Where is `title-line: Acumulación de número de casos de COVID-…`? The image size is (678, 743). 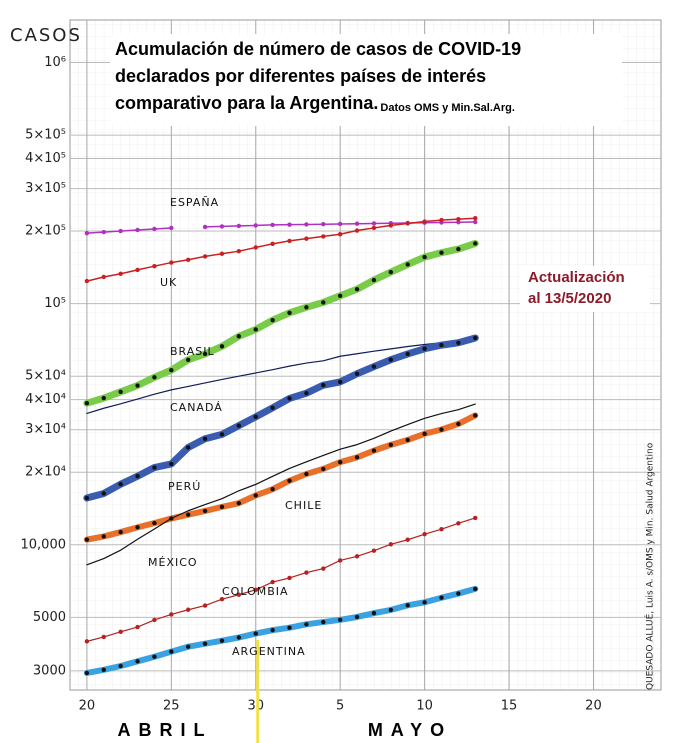 title-line: Acumulación de número de casos de COVID-… is located at coordinates (318, 49).